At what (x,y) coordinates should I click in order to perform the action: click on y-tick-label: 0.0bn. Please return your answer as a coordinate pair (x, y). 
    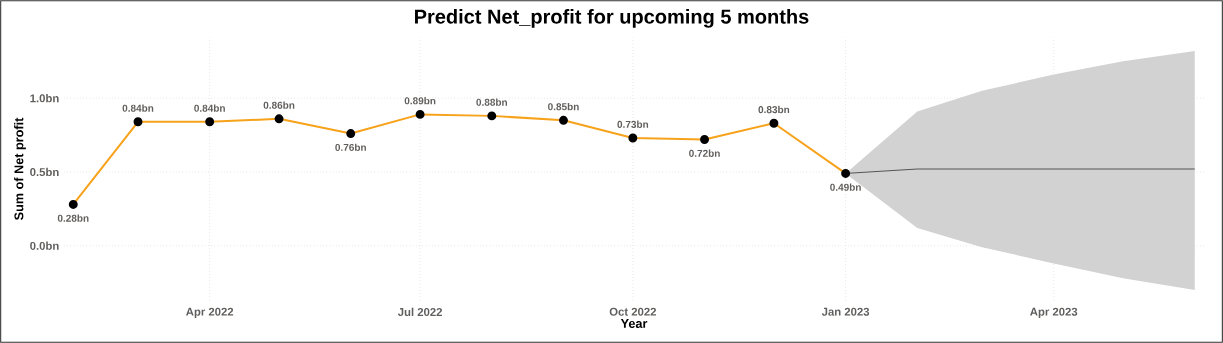
    Looking at the image, I should click on (44, 245).